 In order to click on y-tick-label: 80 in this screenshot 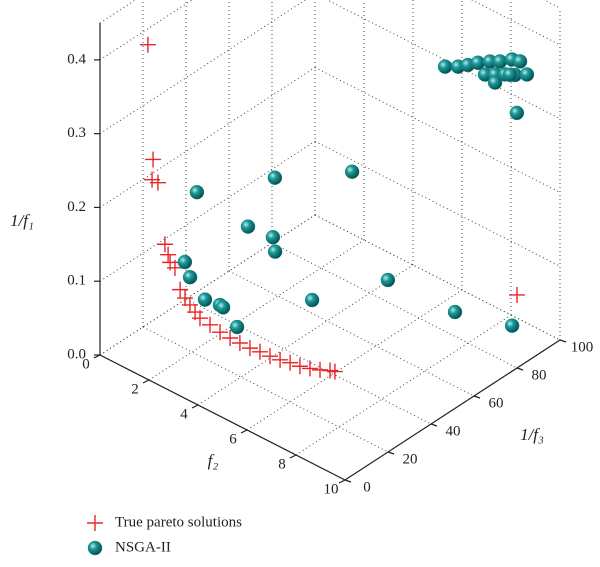, I will do `click(539, 375)`.